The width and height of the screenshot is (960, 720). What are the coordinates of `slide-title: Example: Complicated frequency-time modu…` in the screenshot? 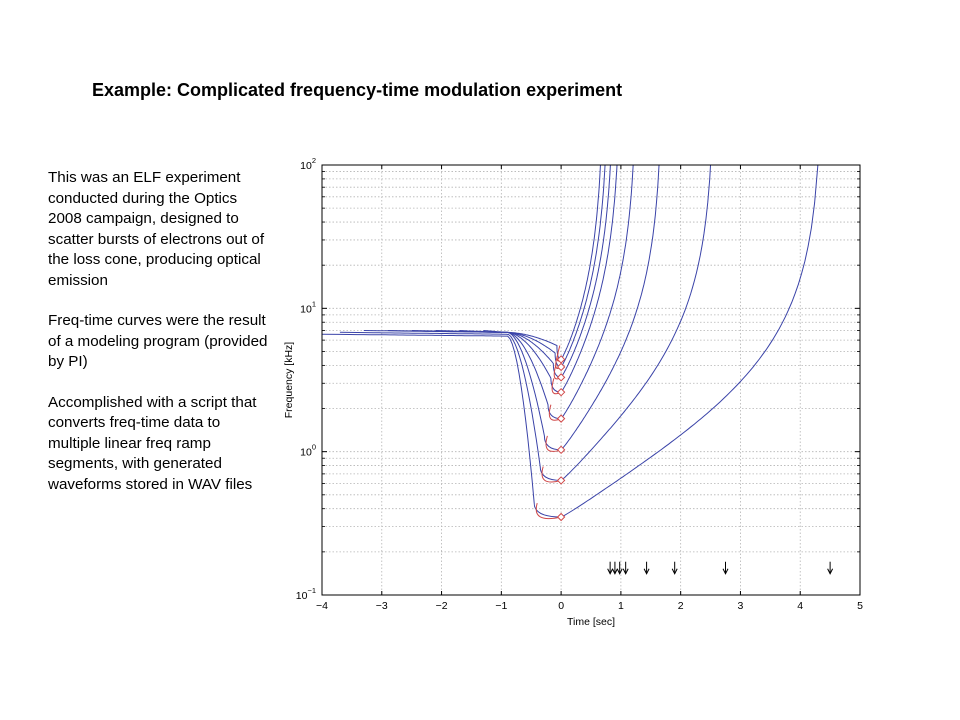 It's located at (357, 90).